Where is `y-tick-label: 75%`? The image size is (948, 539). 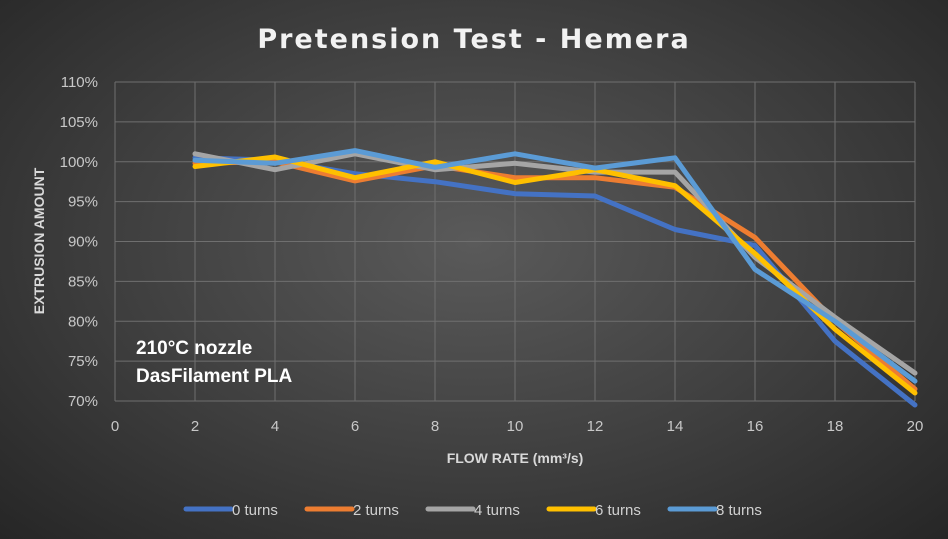 y-tick-label: 75% is located at coordinates (83, 361).